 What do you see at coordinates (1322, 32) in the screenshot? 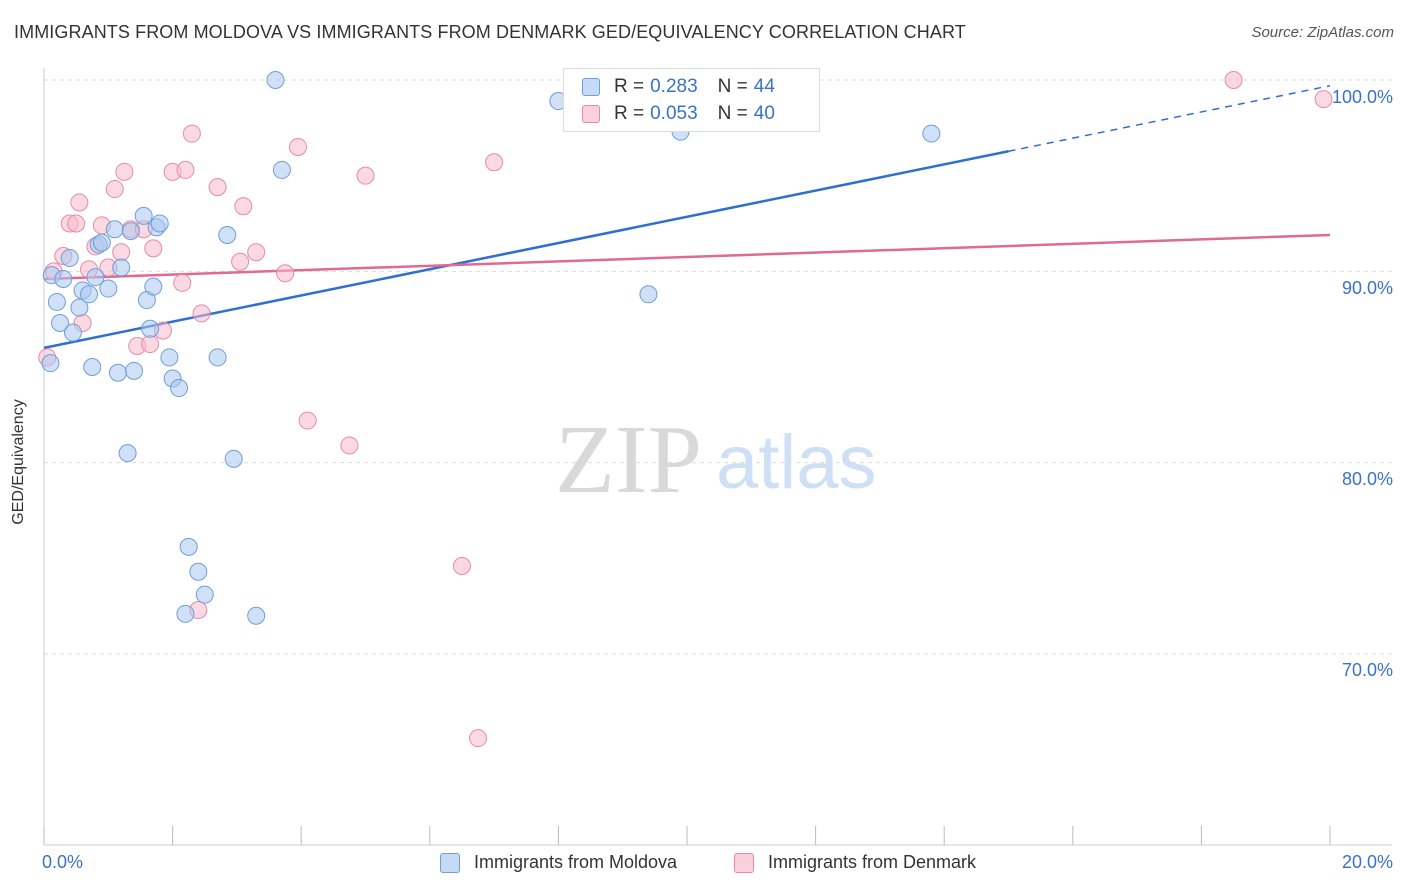
I see `source-credit: Source: ZipAtlas.com` at bounding box center [1322, 32].